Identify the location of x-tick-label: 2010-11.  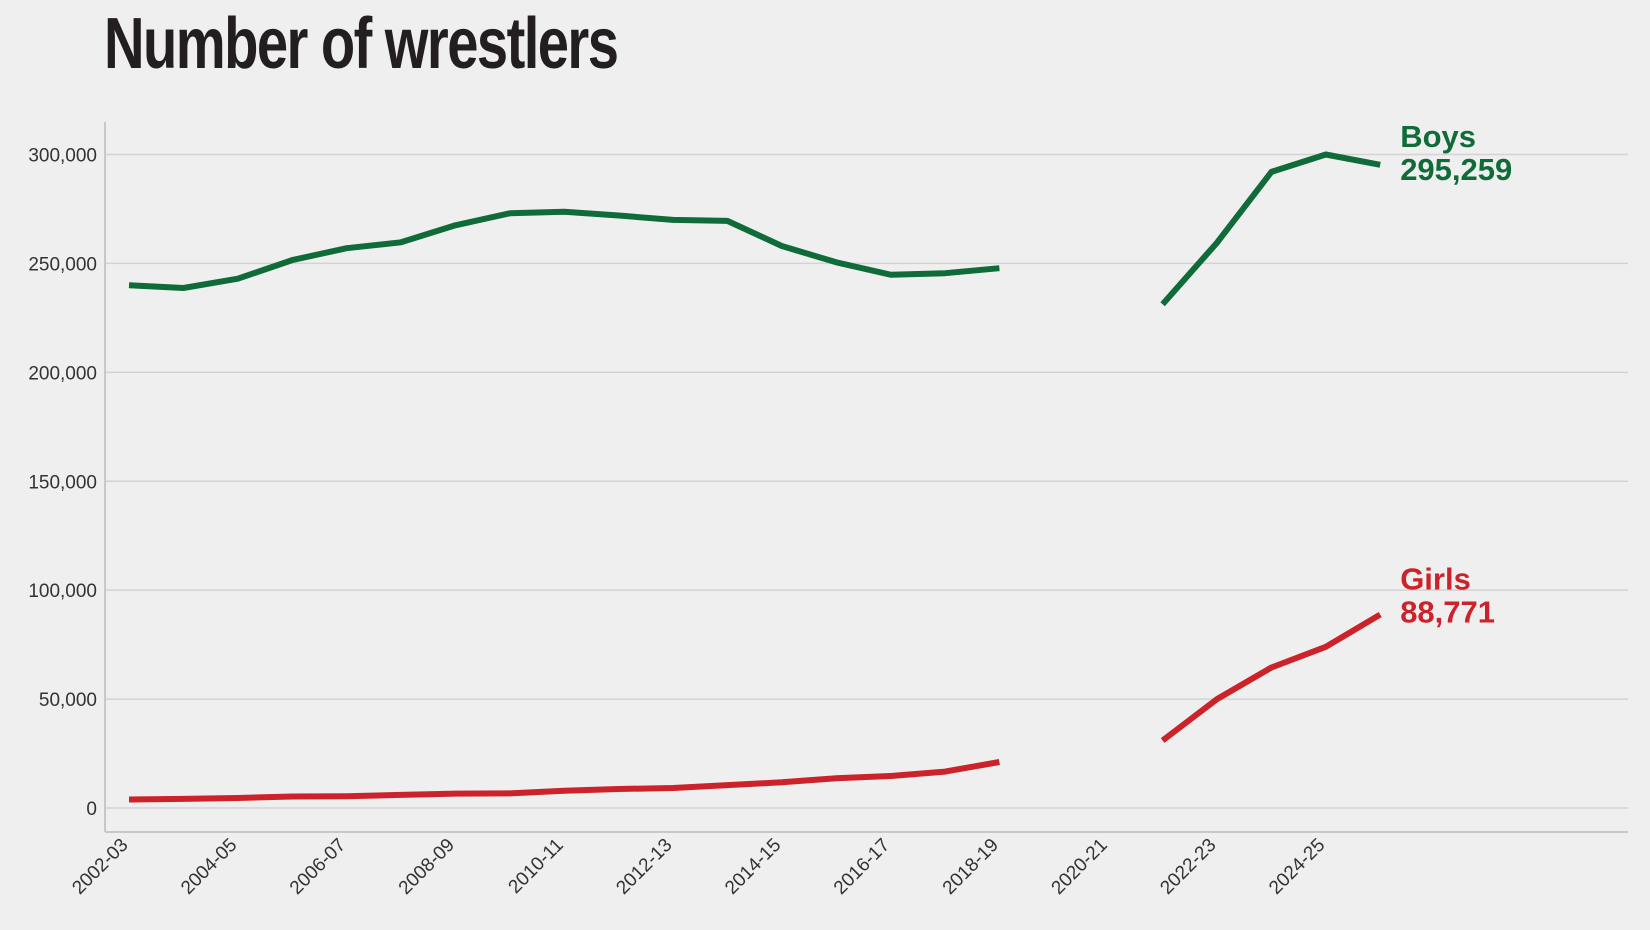
(536, 866).